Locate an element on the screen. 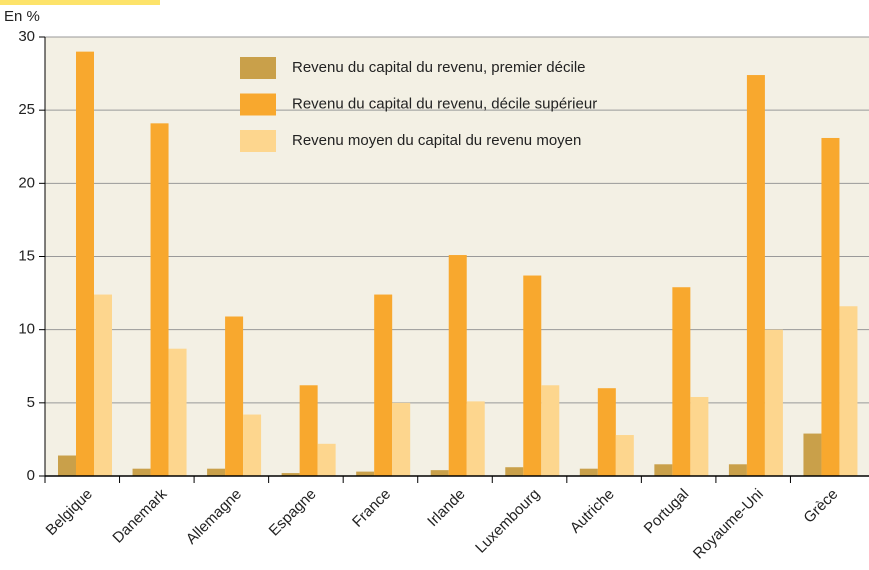 This screenshot has height=570, width=869. x-tick-label: Autriche is located at coordinates (592, 511).